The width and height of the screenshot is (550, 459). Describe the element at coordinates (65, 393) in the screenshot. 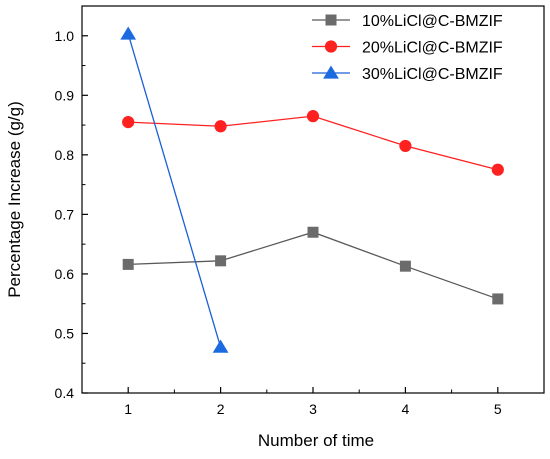

I see `y-tick-label: 0.4` at that location.